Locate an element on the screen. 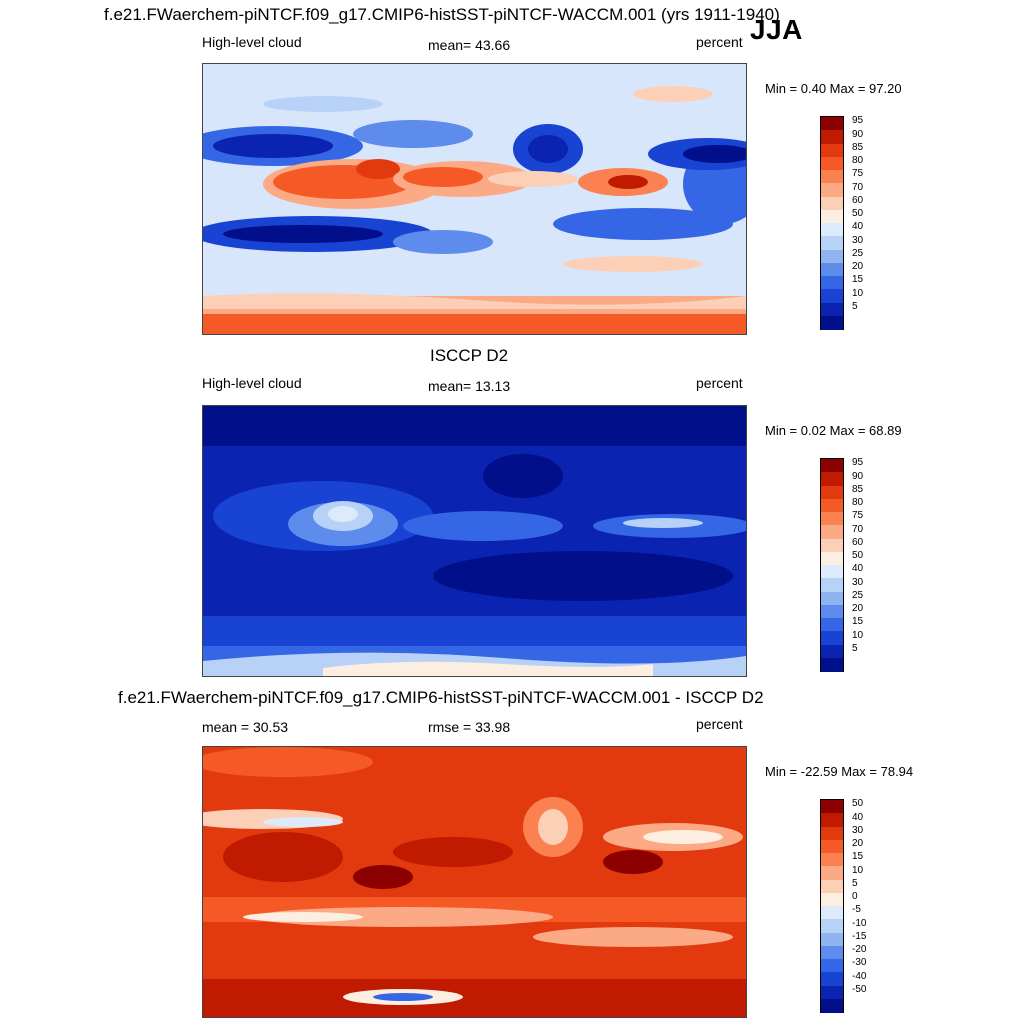 The image size is (1024, 1024). panel-model-mean-label: mean= 43.66 is located at coordinates (469, 45).